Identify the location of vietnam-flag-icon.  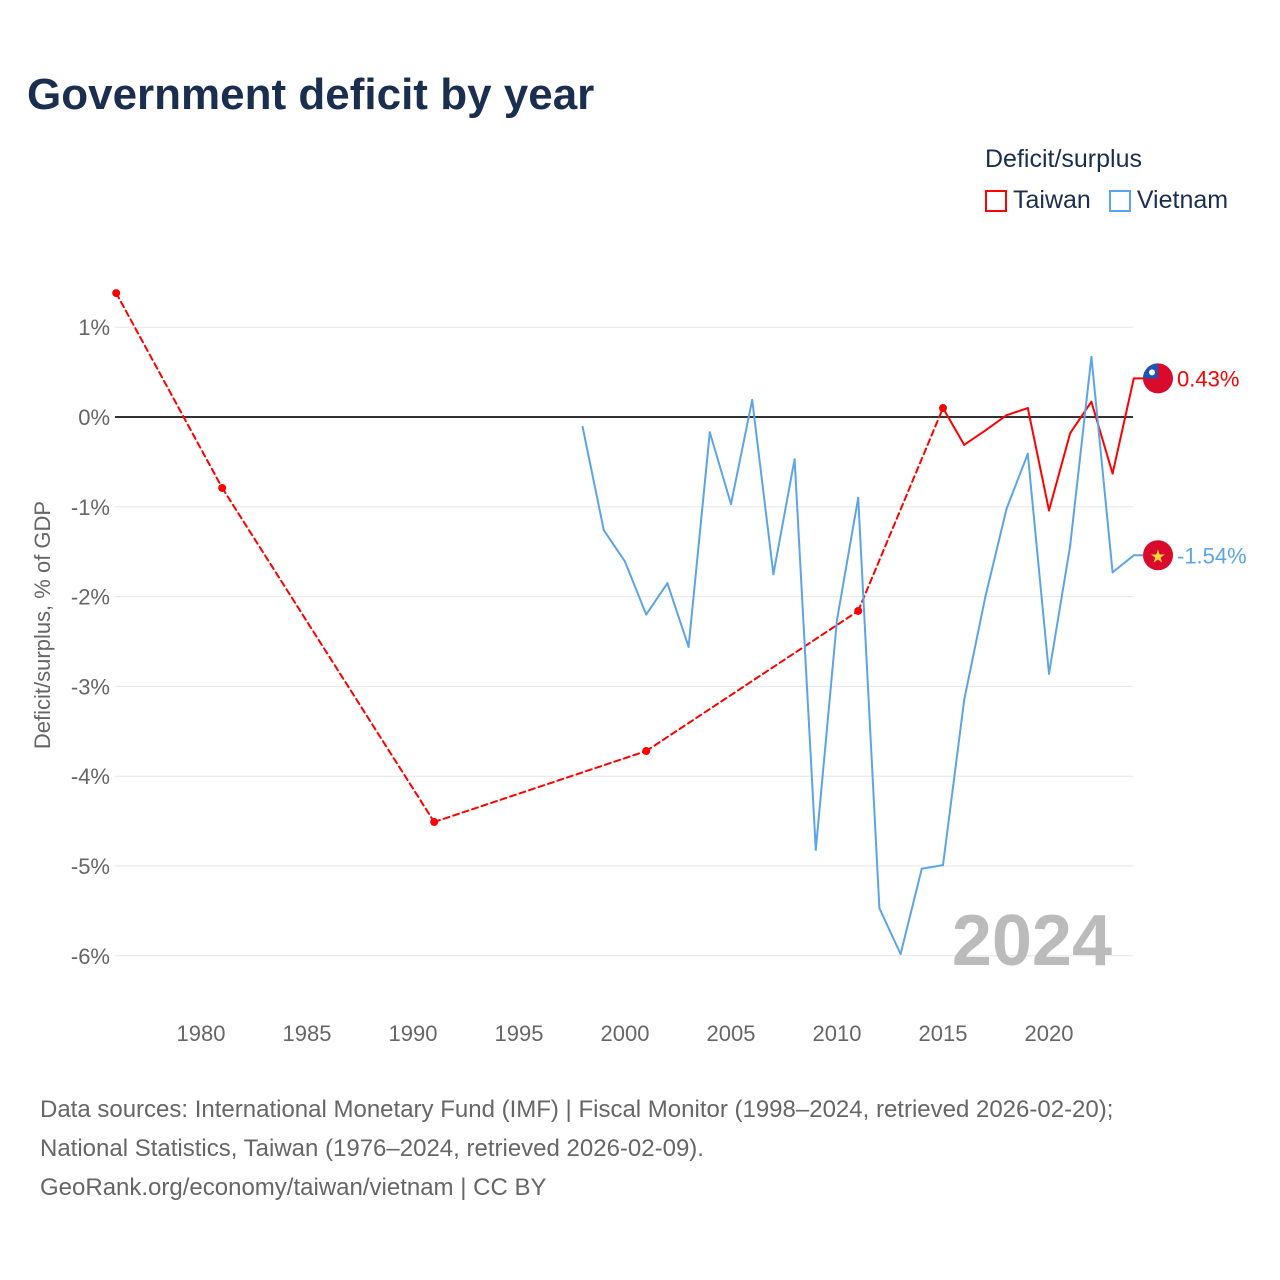
(1158, 555).